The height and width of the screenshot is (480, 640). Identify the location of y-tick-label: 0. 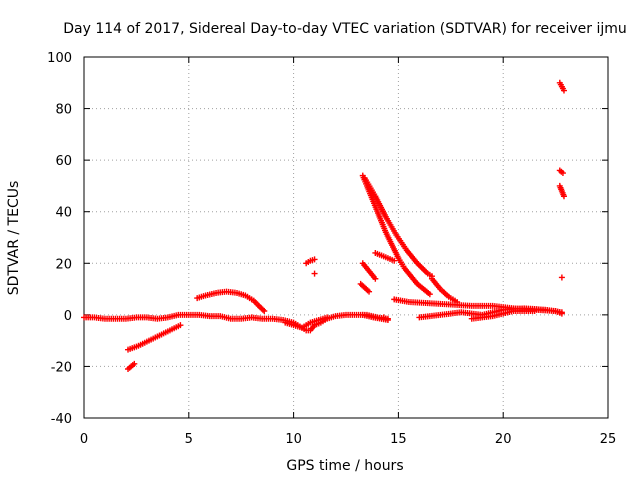
(68, 316).